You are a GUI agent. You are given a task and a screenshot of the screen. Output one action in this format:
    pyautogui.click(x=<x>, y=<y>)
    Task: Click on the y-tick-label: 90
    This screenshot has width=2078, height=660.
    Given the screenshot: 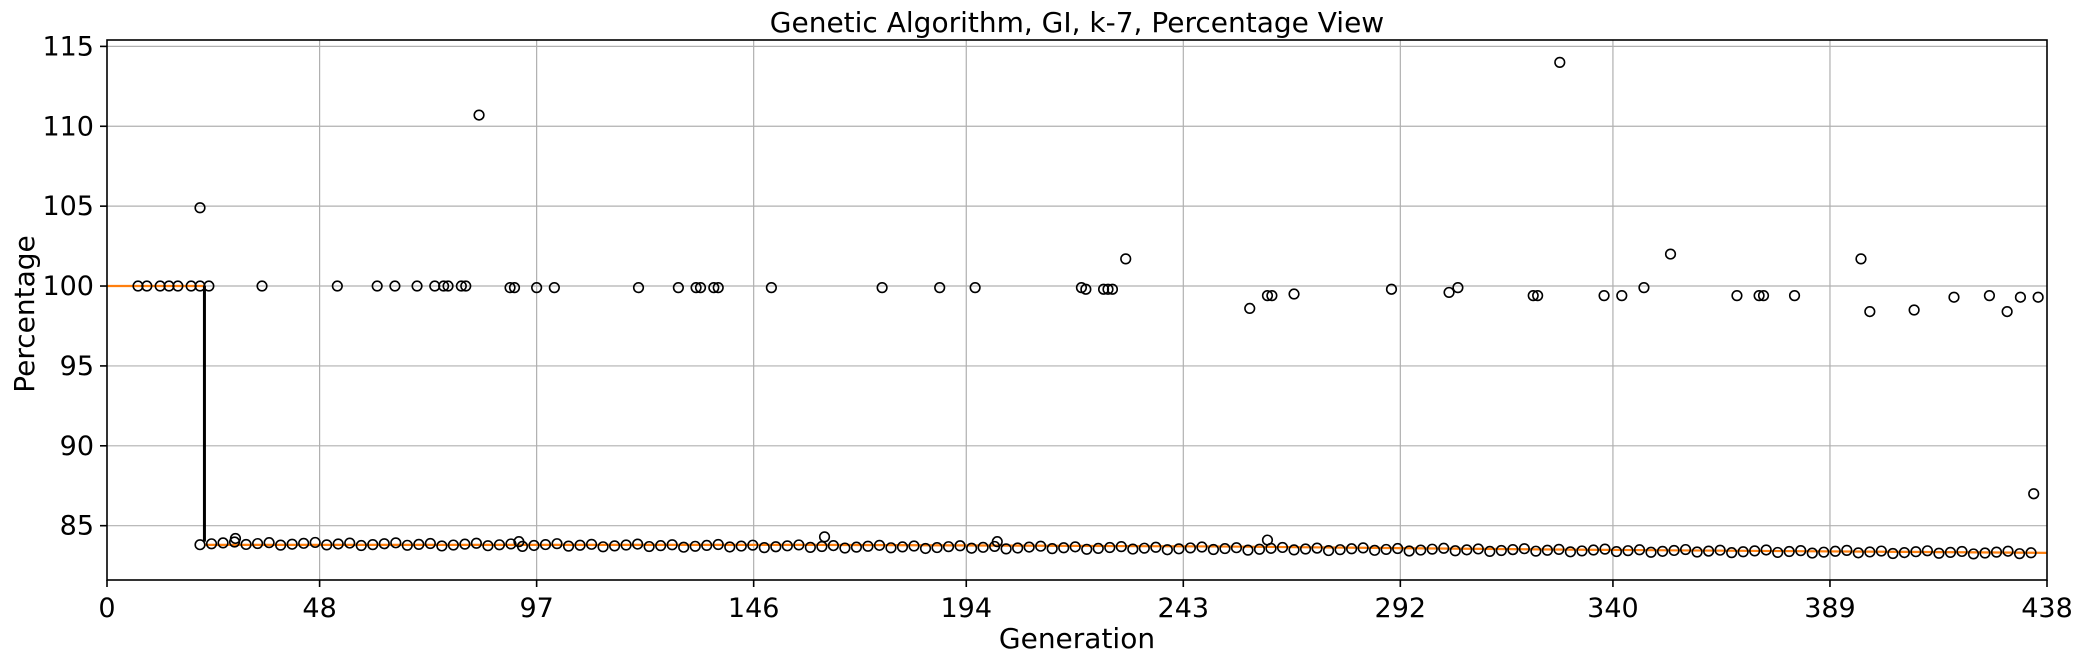 What is the action you would take?
    pyautogui.click(x=77, y=446)
    